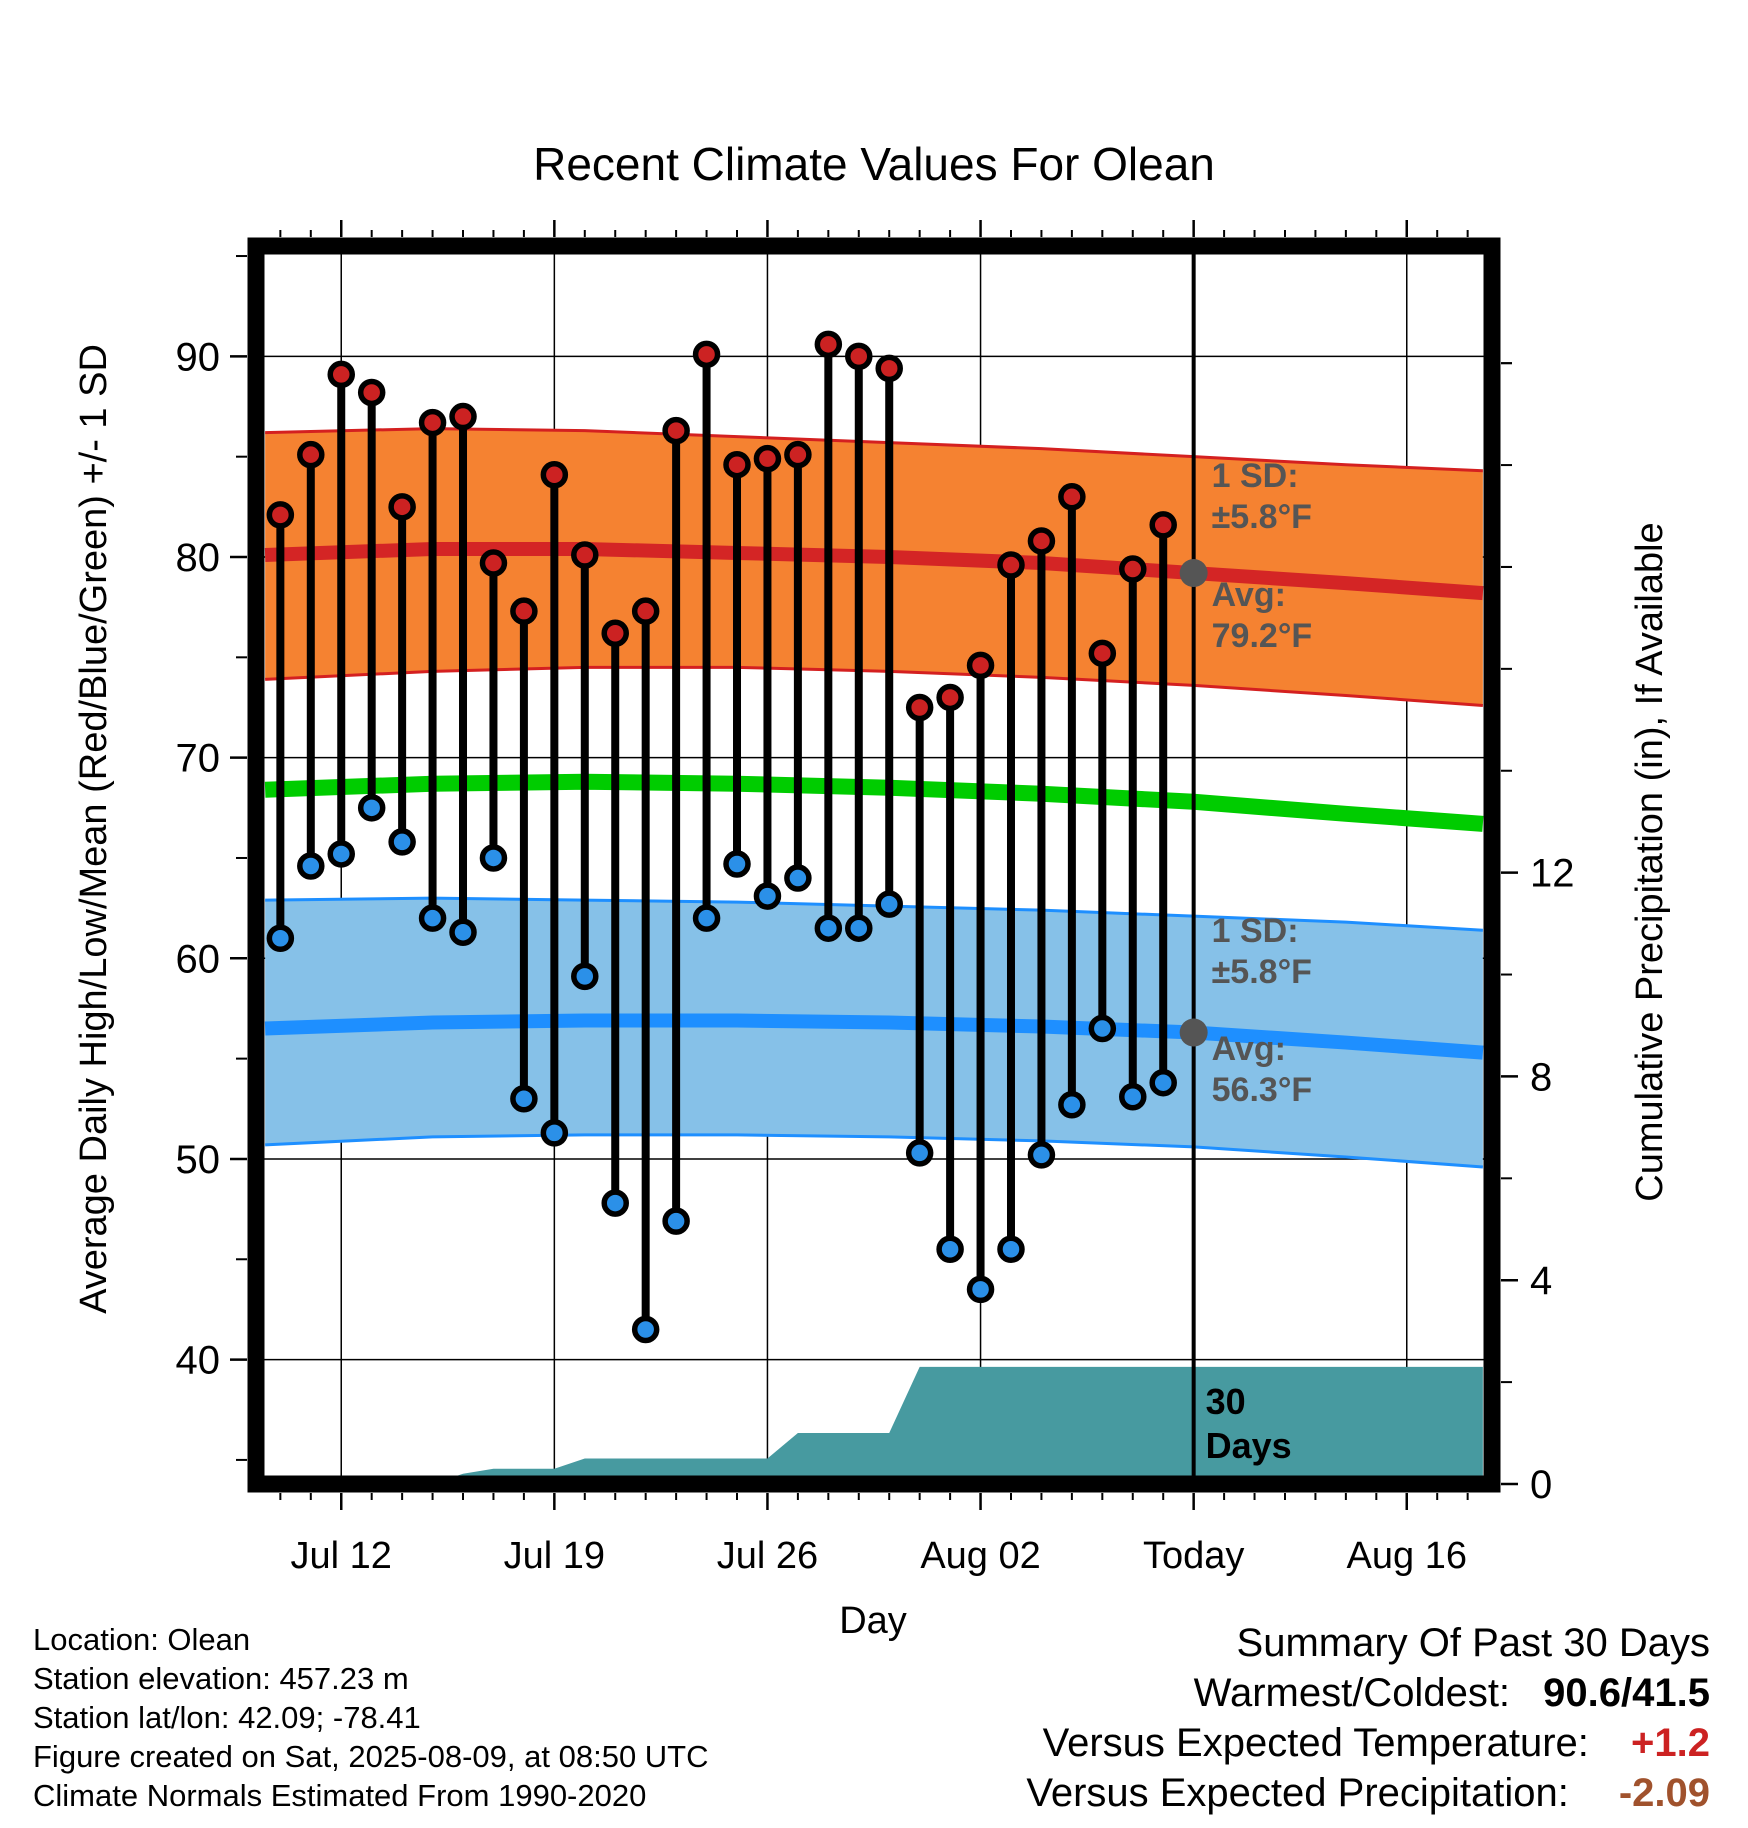  What do you see at coordinates (198, 558) in the screenshot?
I see `y-tick-label: 80` at bounding box center [198, 558].